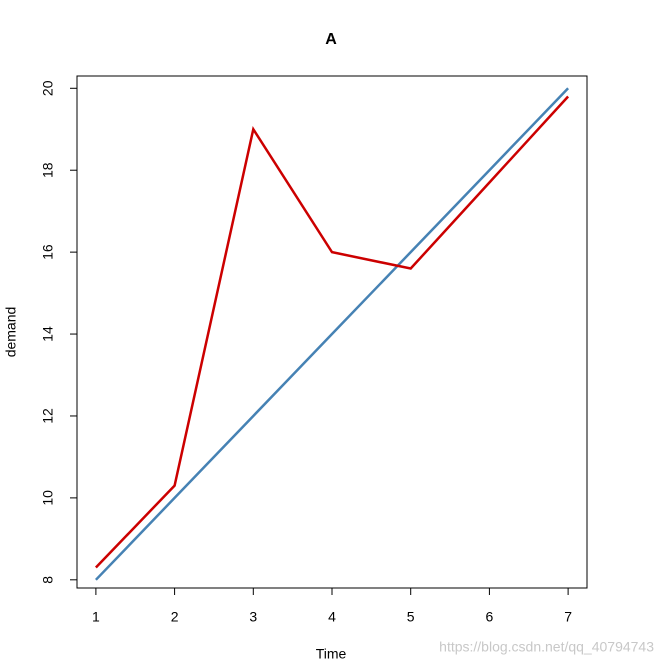  Describe the element at coordinates (411, 617) in the screenshot. I see `x-tick-label: 5` at that location.